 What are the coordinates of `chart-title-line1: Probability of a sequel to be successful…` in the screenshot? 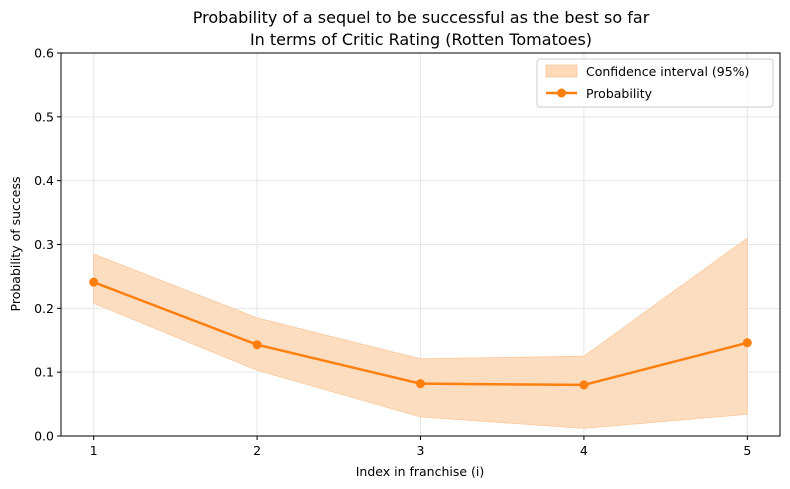 It's located at (421, 17).